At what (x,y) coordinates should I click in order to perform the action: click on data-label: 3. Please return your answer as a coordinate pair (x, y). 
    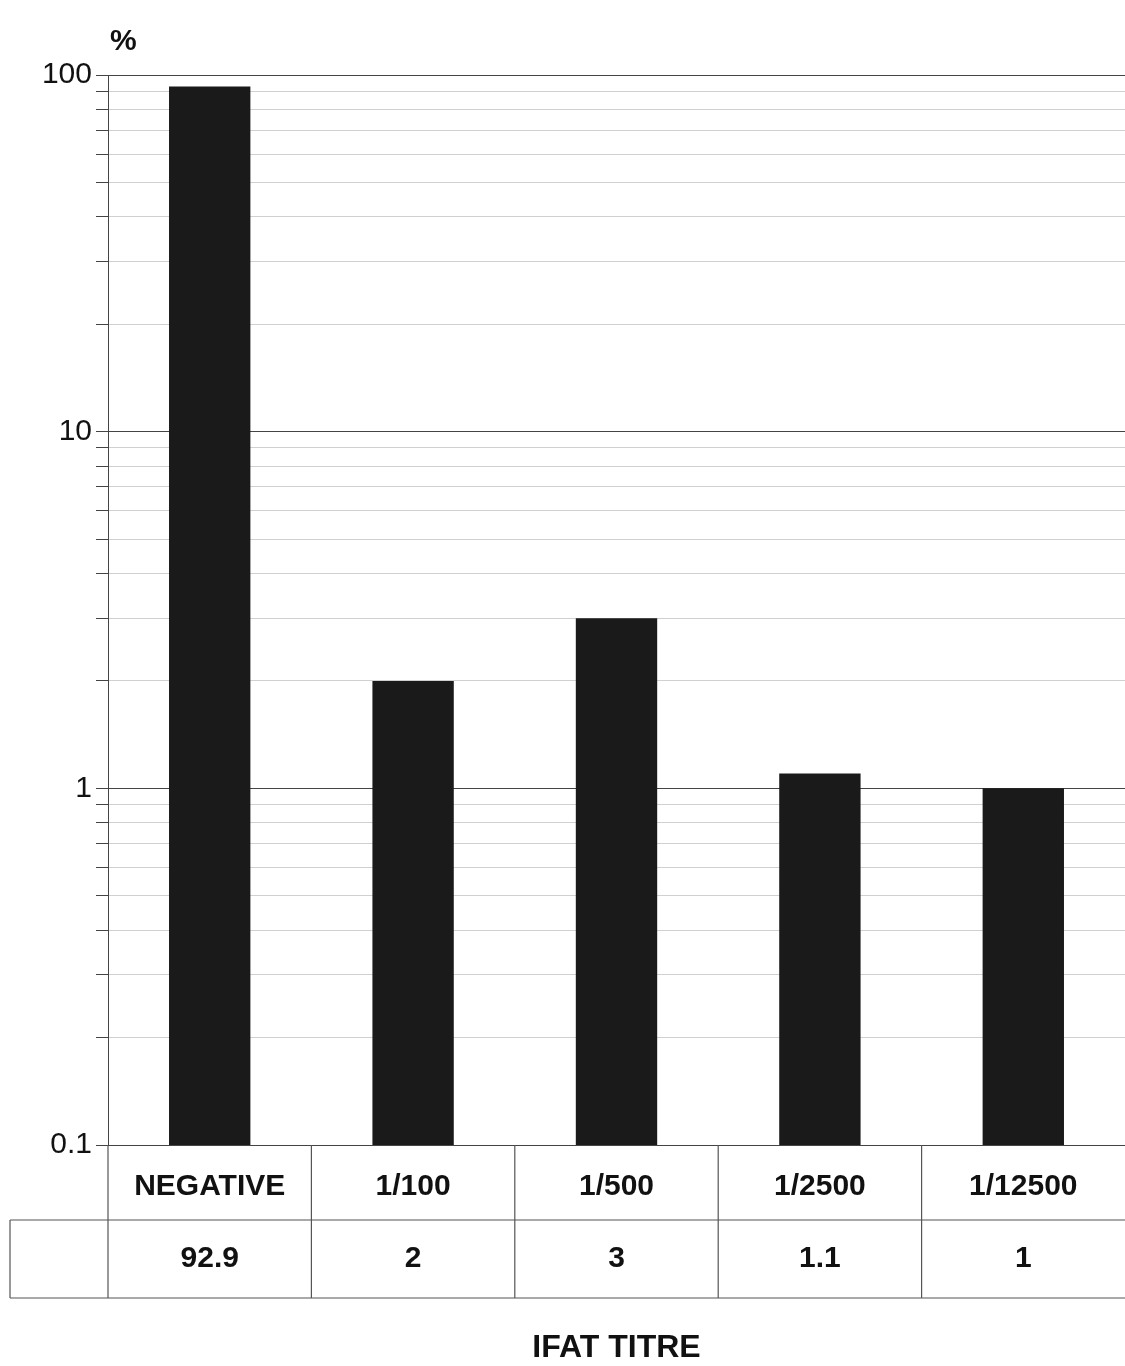
    Looking at the image, I should click on (616, 1257).